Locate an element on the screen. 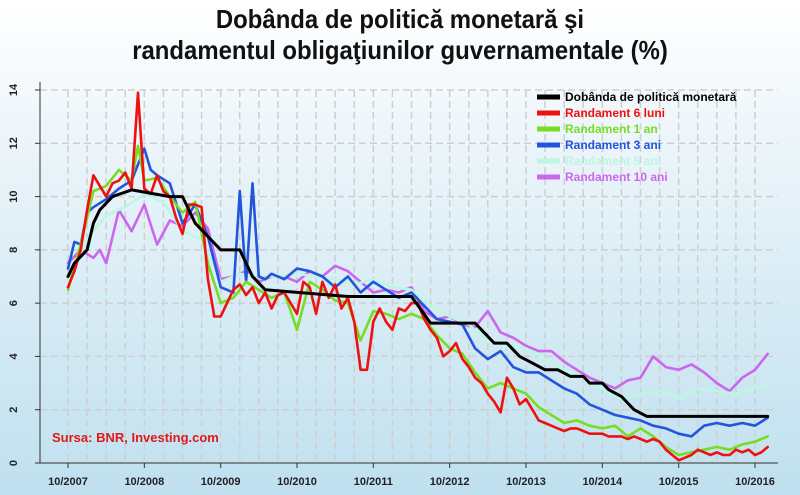 This screenshot has height=495, width=800. x-tick-label: 10/2014 is located at coordinates (602, 482).